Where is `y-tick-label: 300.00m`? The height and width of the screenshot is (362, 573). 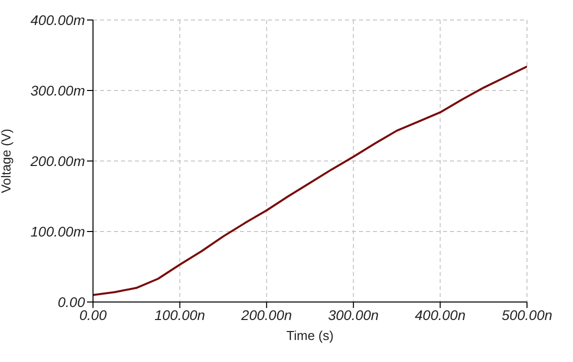 y-tick-label: 300.00m is located at coordinates (58, 90).